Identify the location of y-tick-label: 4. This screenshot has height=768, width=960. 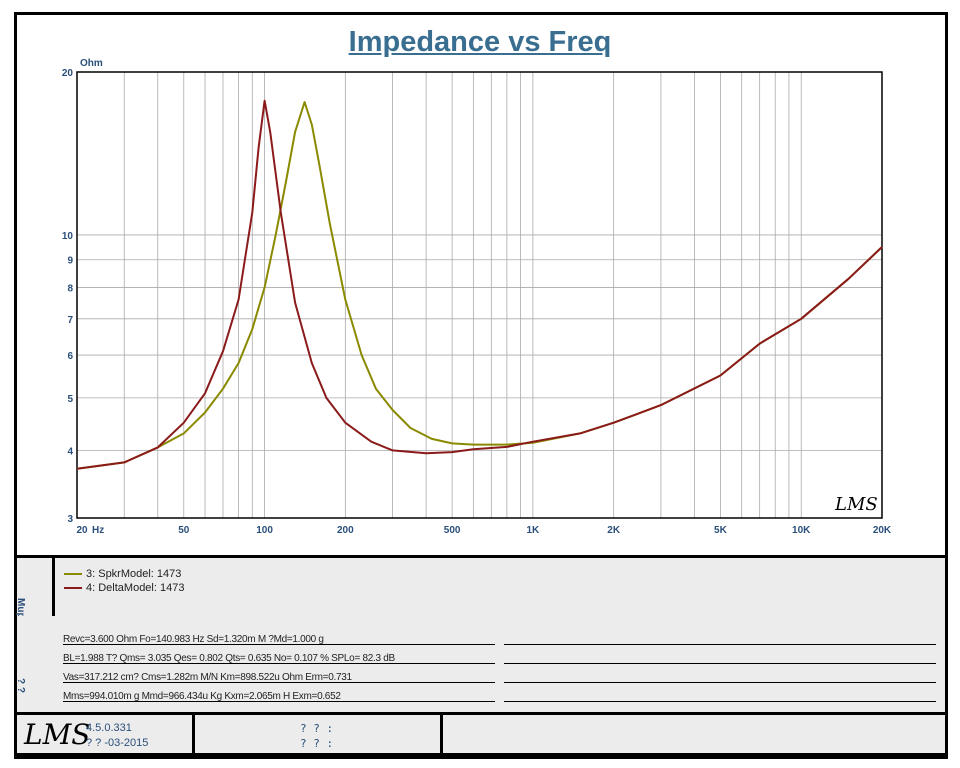
(70, 451).